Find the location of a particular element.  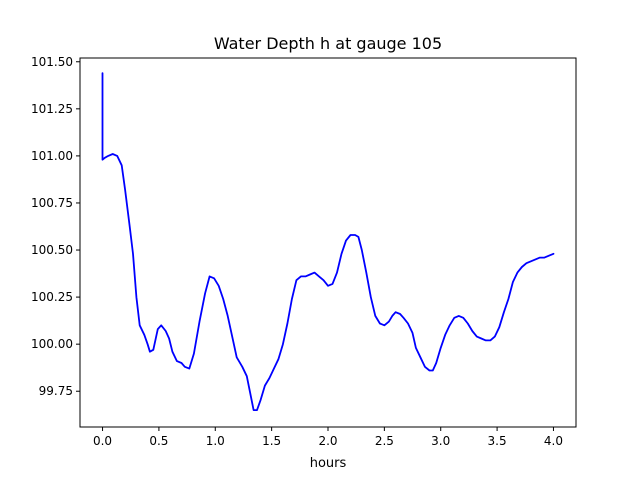

y-tick-label: 101.25 is located at coordinates (52, 109).